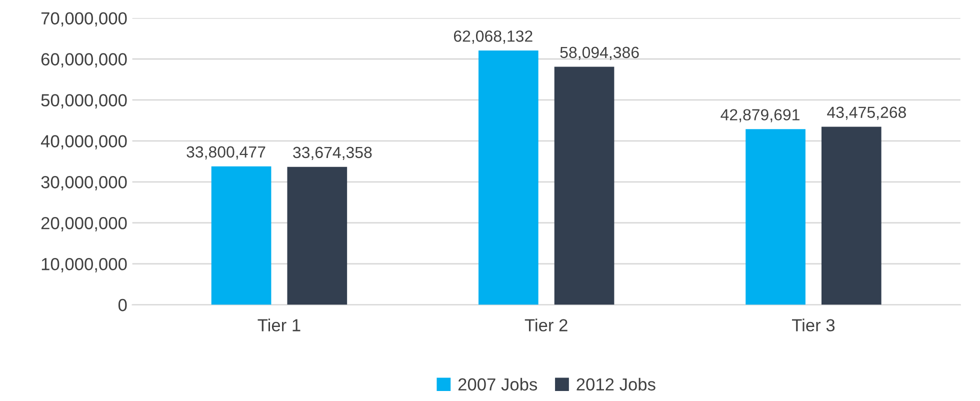 This screenshot has width=980, height=401. Describe the element at coordinates (332, 153) in the screenshot. I see `data-label: 33,674,358` at that location.